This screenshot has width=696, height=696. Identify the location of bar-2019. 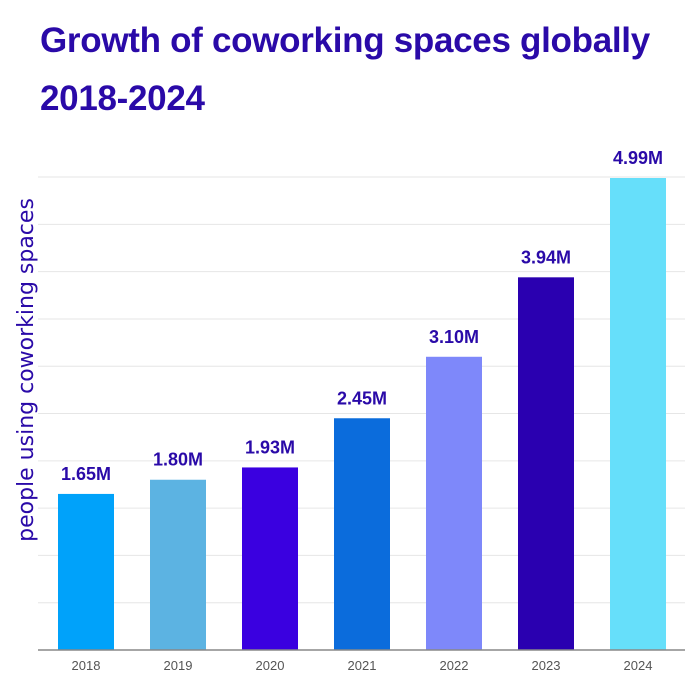
(178, 564).